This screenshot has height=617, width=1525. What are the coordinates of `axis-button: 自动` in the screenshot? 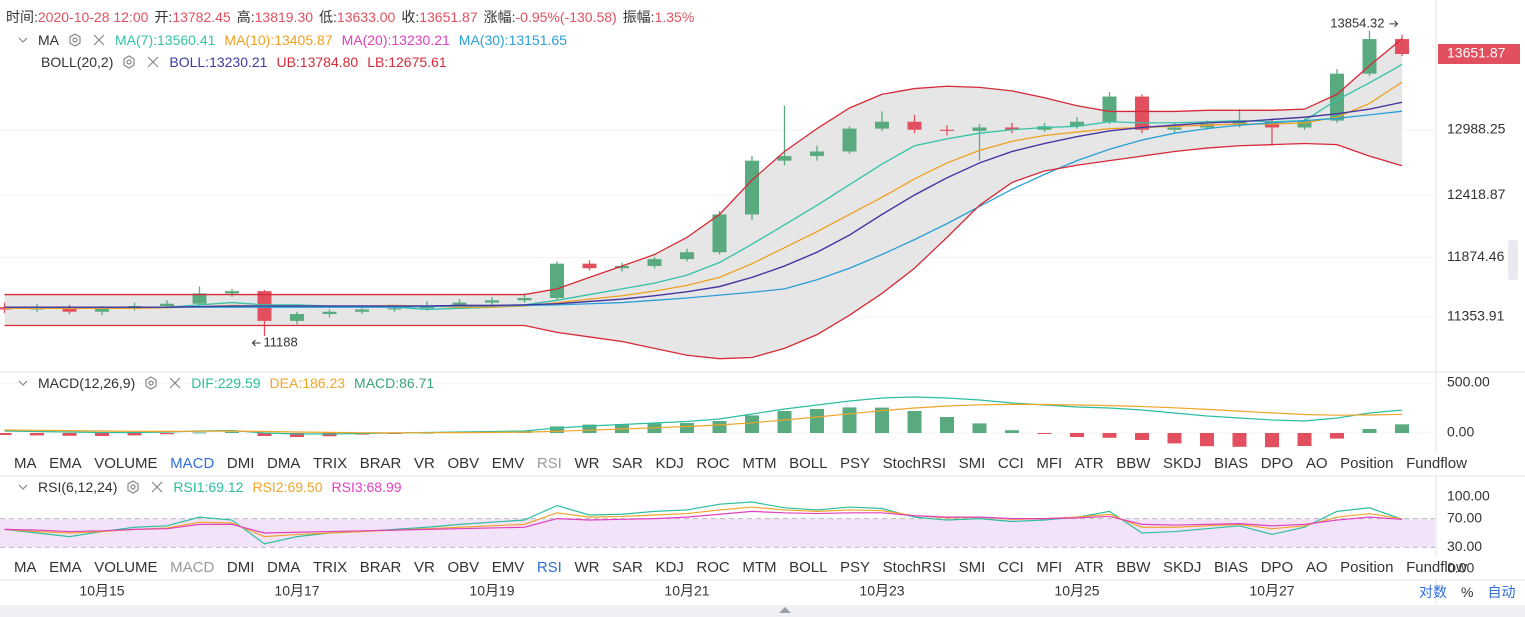 It's located at (1501, 592).